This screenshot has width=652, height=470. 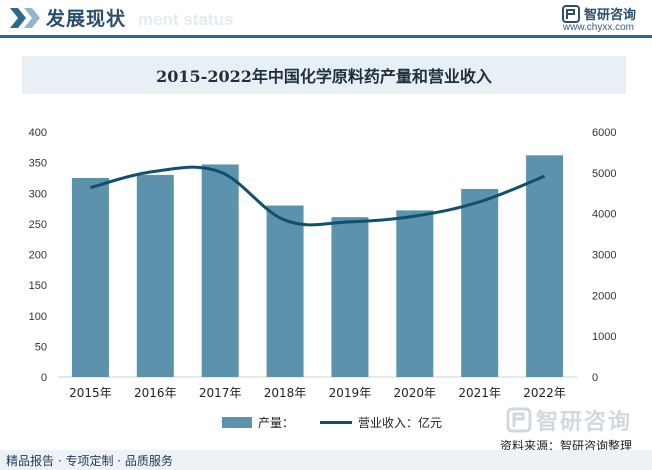 I want to click on legend-bar-swatch, so click(x=237, y=422).